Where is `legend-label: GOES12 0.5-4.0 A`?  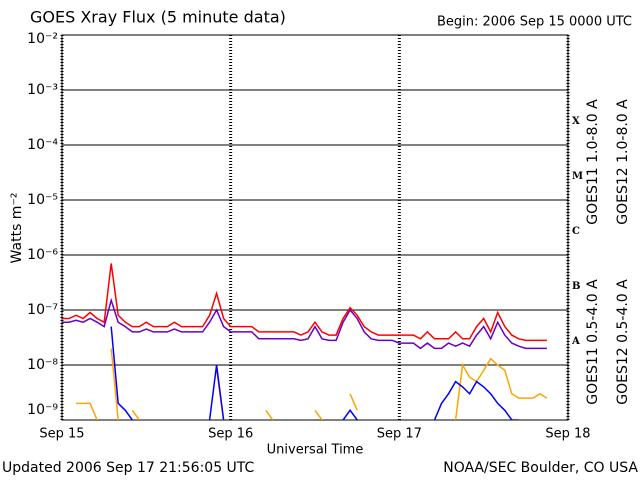
legend-label: GOES12 0.5-4.0 A is located at coordinates (623, 342).